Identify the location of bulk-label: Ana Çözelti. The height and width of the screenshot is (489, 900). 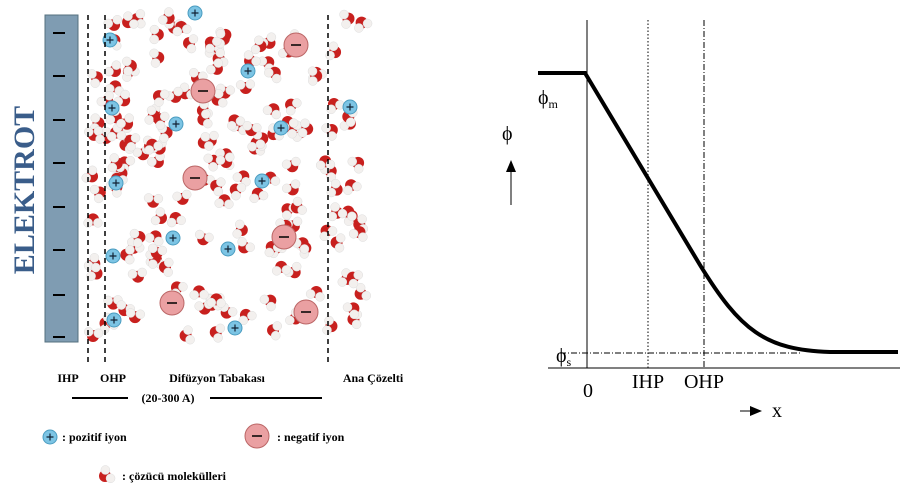
(373, 378).